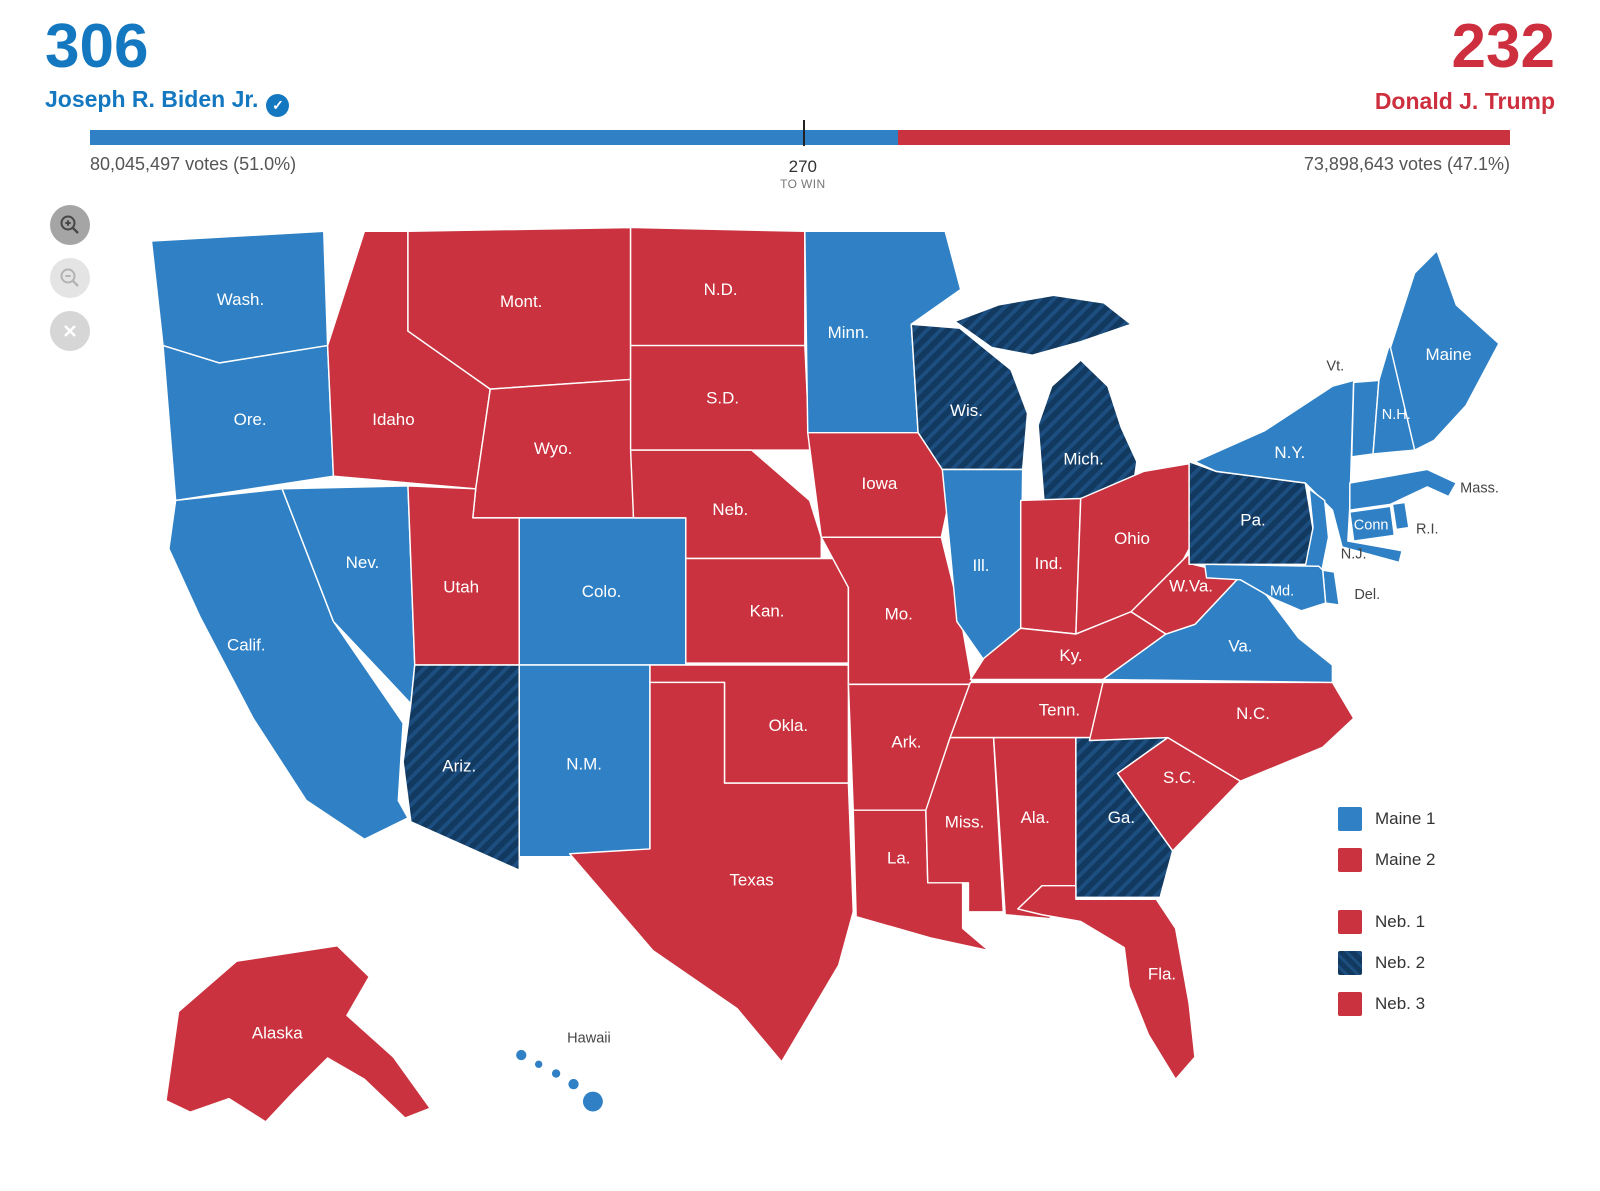 This screenshot has width=1600, height=1191. Describe the element at coordinates (721, 289) in the screenshot. I see `state-label-nd: N.D.` at that location.